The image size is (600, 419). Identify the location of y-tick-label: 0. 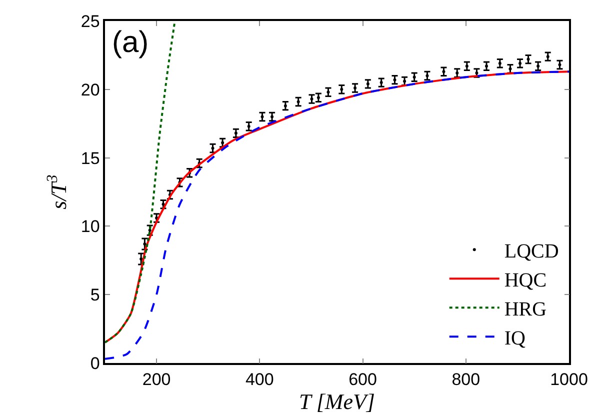
(95, 363).